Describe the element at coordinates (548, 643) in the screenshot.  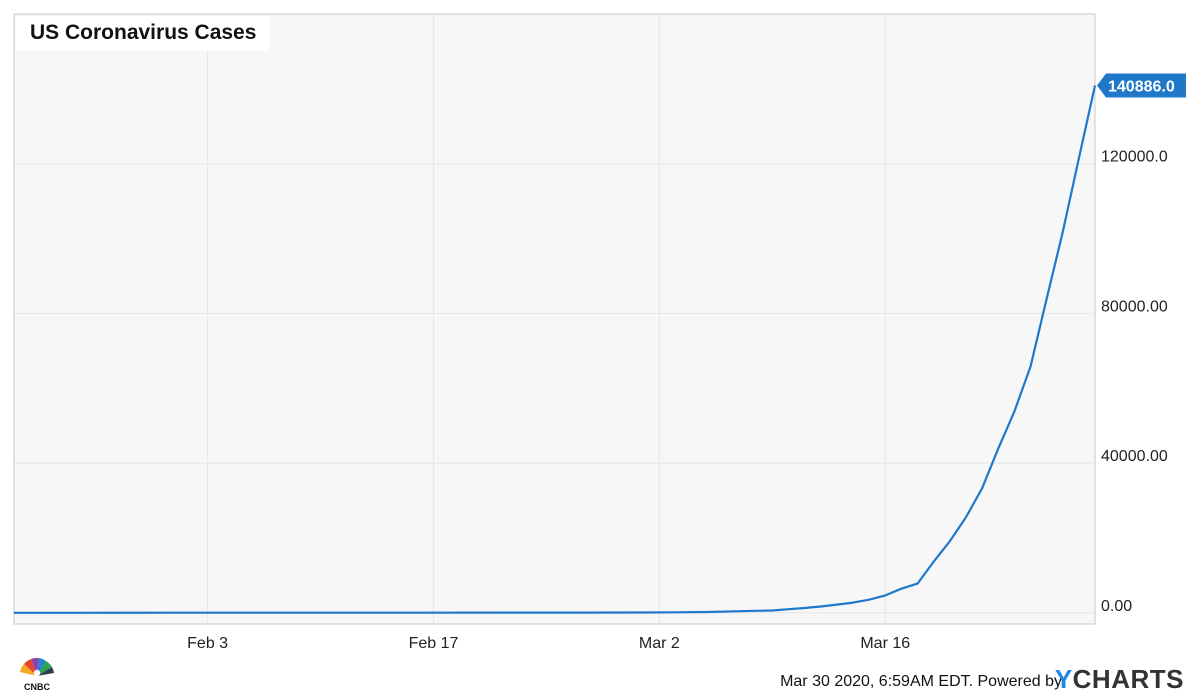
I see `x-axis-ticks: Feb 3 Feb 17 Mar 2 Mar 16` at that location.